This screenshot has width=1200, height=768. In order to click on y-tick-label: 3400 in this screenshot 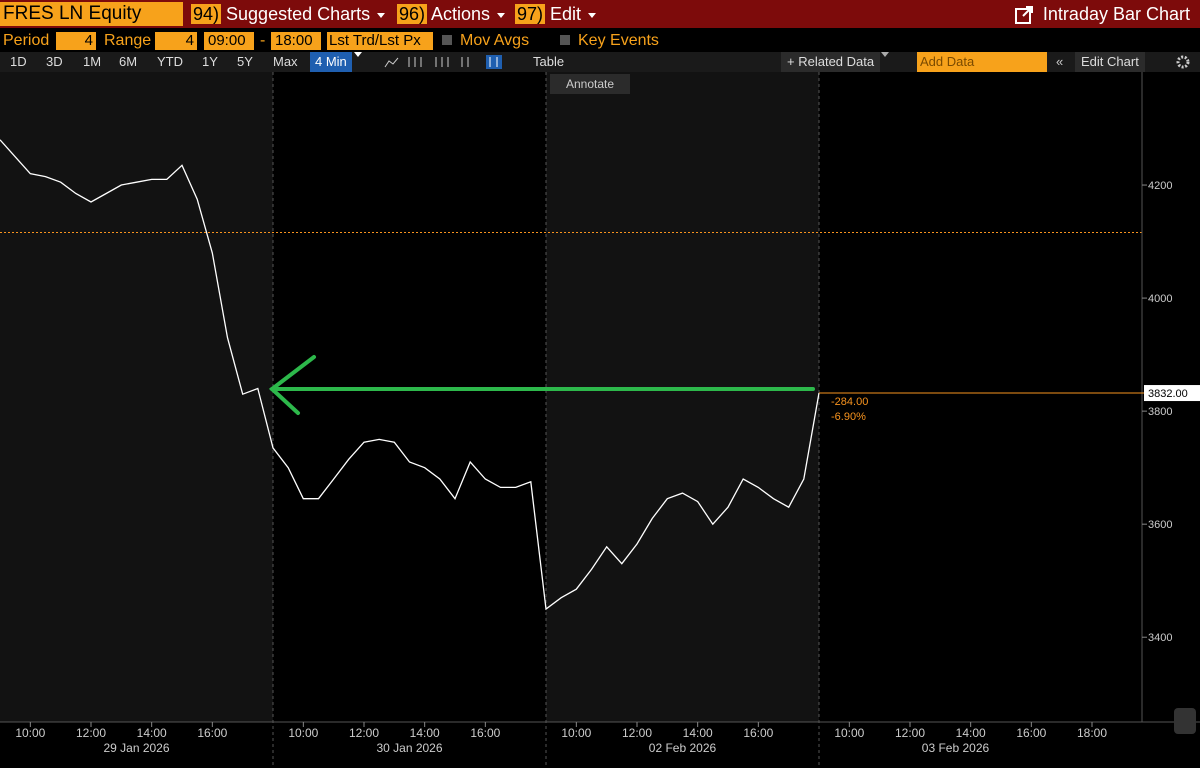, I will do `click(1160, 638)`.